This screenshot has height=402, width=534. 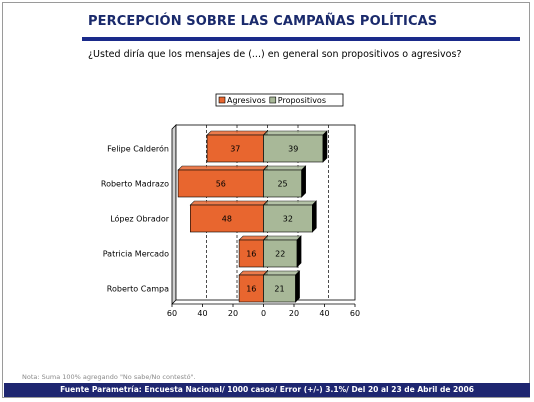 I want to click on category-label: López Obrador, so click(x=139, y=219).